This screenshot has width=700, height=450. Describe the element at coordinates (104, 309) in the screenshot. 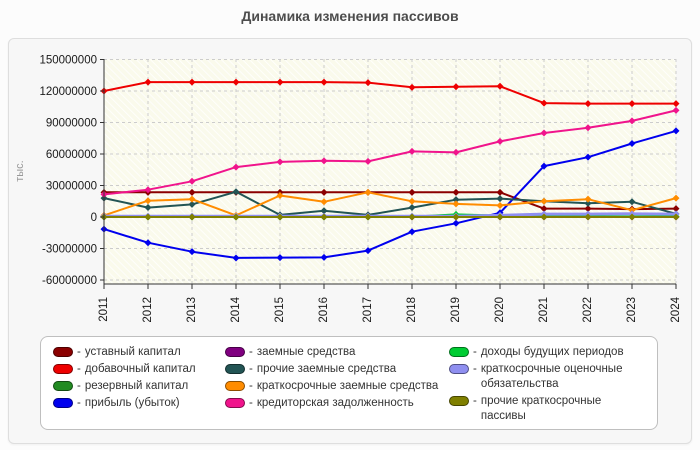

I see `x-tick-label: 2011` at that location.